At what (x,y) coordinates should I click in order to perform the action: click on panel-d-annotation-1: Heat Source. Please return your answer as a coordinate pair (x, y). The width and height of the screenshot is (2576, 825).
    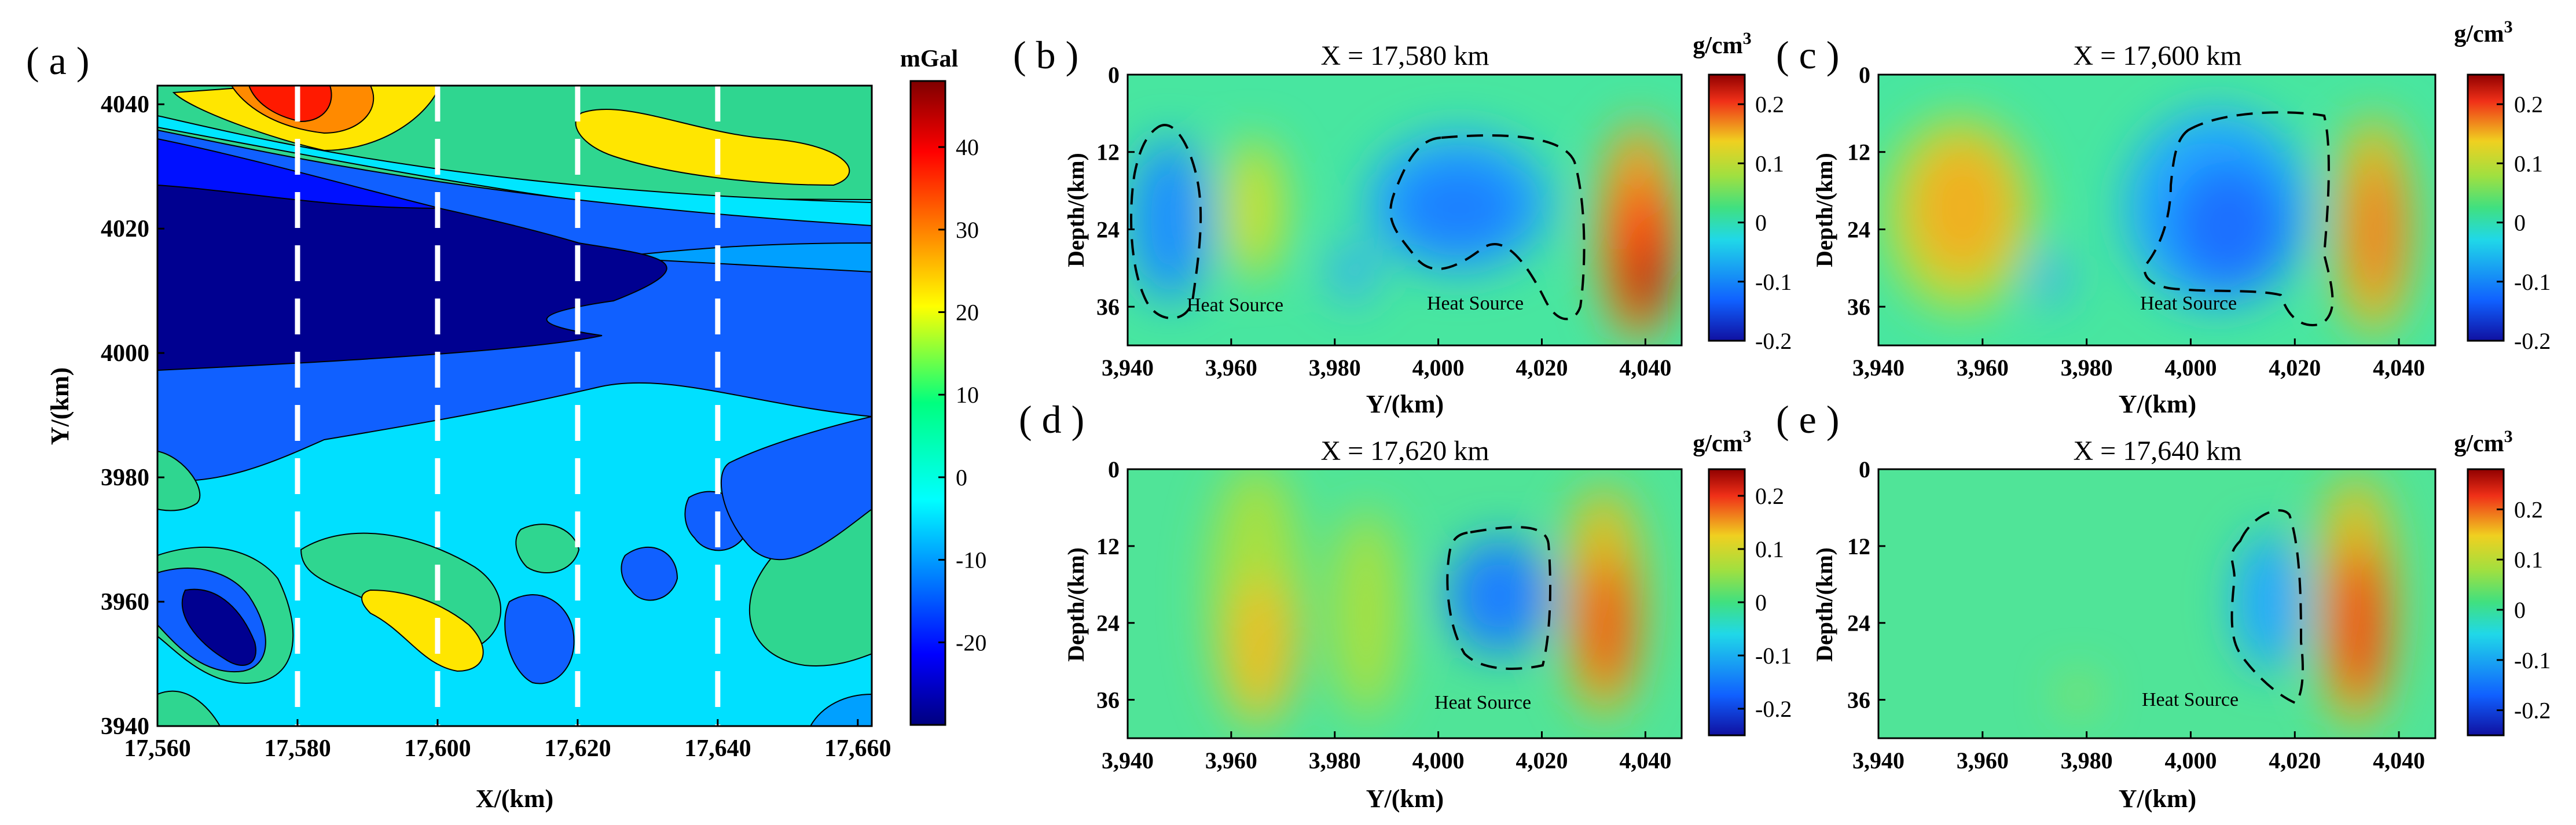
    Looking at the image, I should click on (1482, 702).